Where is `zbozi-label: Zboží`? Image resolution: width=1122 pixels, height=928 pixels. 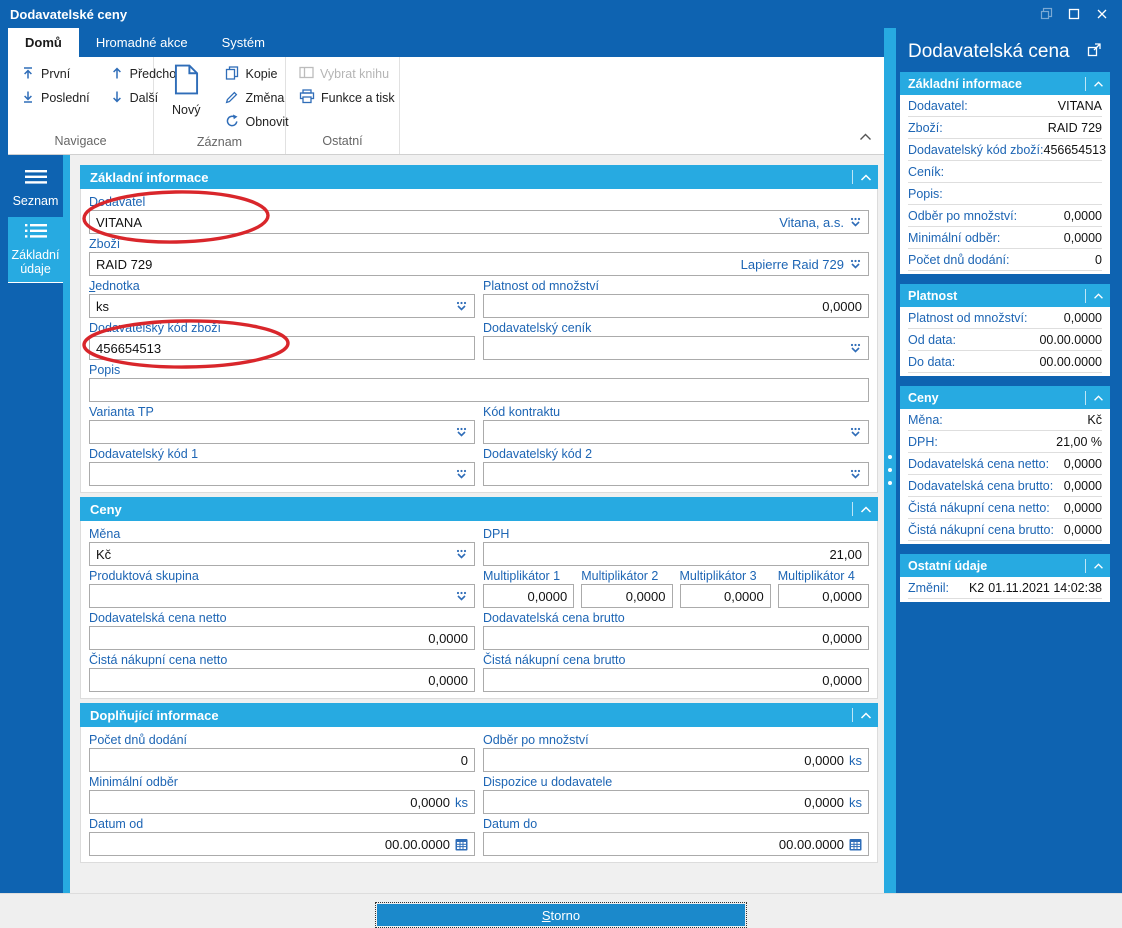
zbozi-label: Zboží is located at coordinates (105, 244).